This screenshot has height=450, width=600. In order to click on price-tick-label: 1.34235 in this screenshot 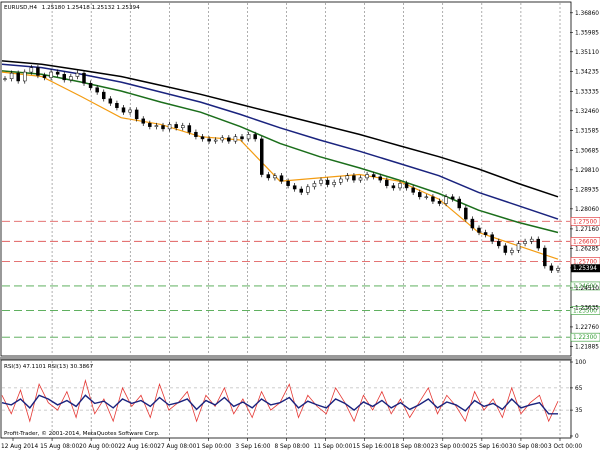, I will do `click(587, 72)`.